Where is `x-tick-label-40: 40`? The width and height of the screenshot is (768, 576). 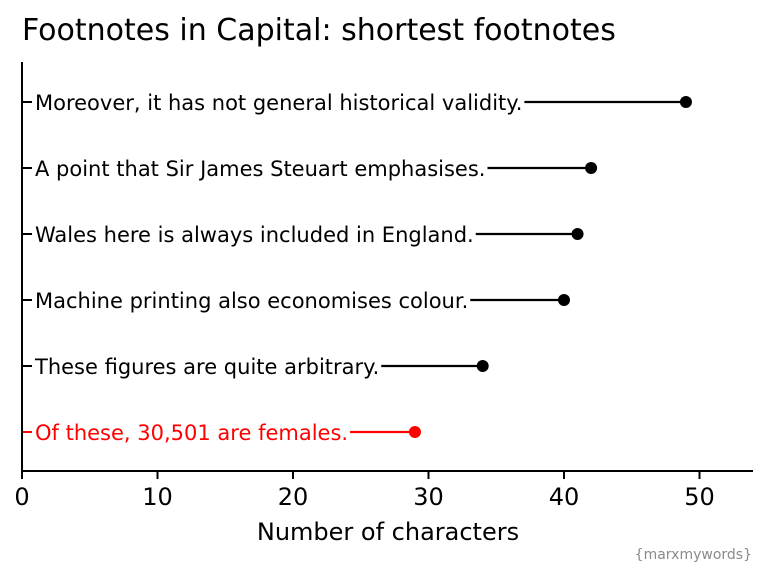 x-tick-label-40: 40 is located at coordinates (564, 497).